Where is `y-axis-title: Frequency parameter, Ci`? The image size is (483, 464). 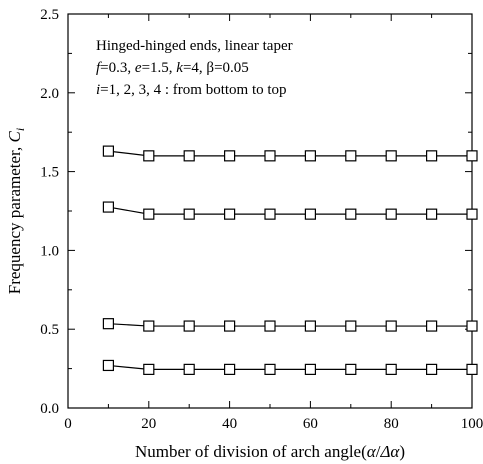
y-axis-title: Frequency parameter, Ci is located at coordinates (16, 211).